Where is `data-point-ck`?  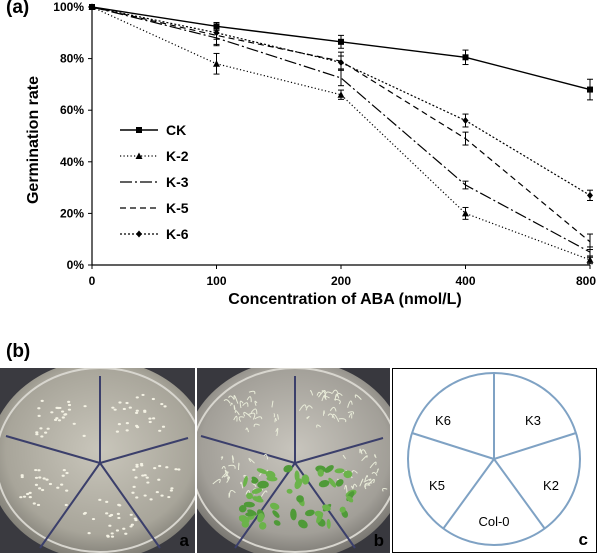 data-point-ck is located at coordinates (590, 89).